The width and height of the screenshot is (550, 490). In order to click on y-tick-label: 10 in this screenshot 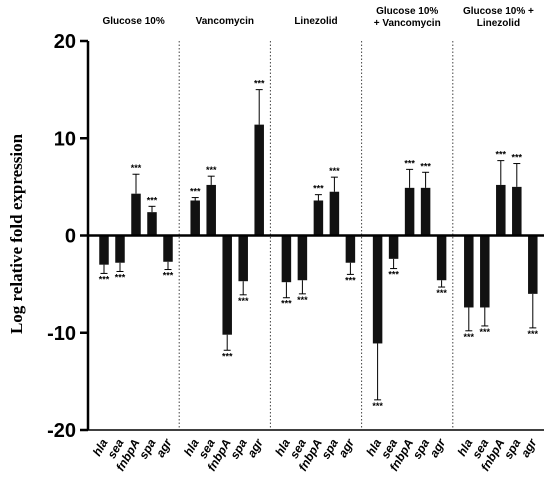, I will do `click(65, 139)`.